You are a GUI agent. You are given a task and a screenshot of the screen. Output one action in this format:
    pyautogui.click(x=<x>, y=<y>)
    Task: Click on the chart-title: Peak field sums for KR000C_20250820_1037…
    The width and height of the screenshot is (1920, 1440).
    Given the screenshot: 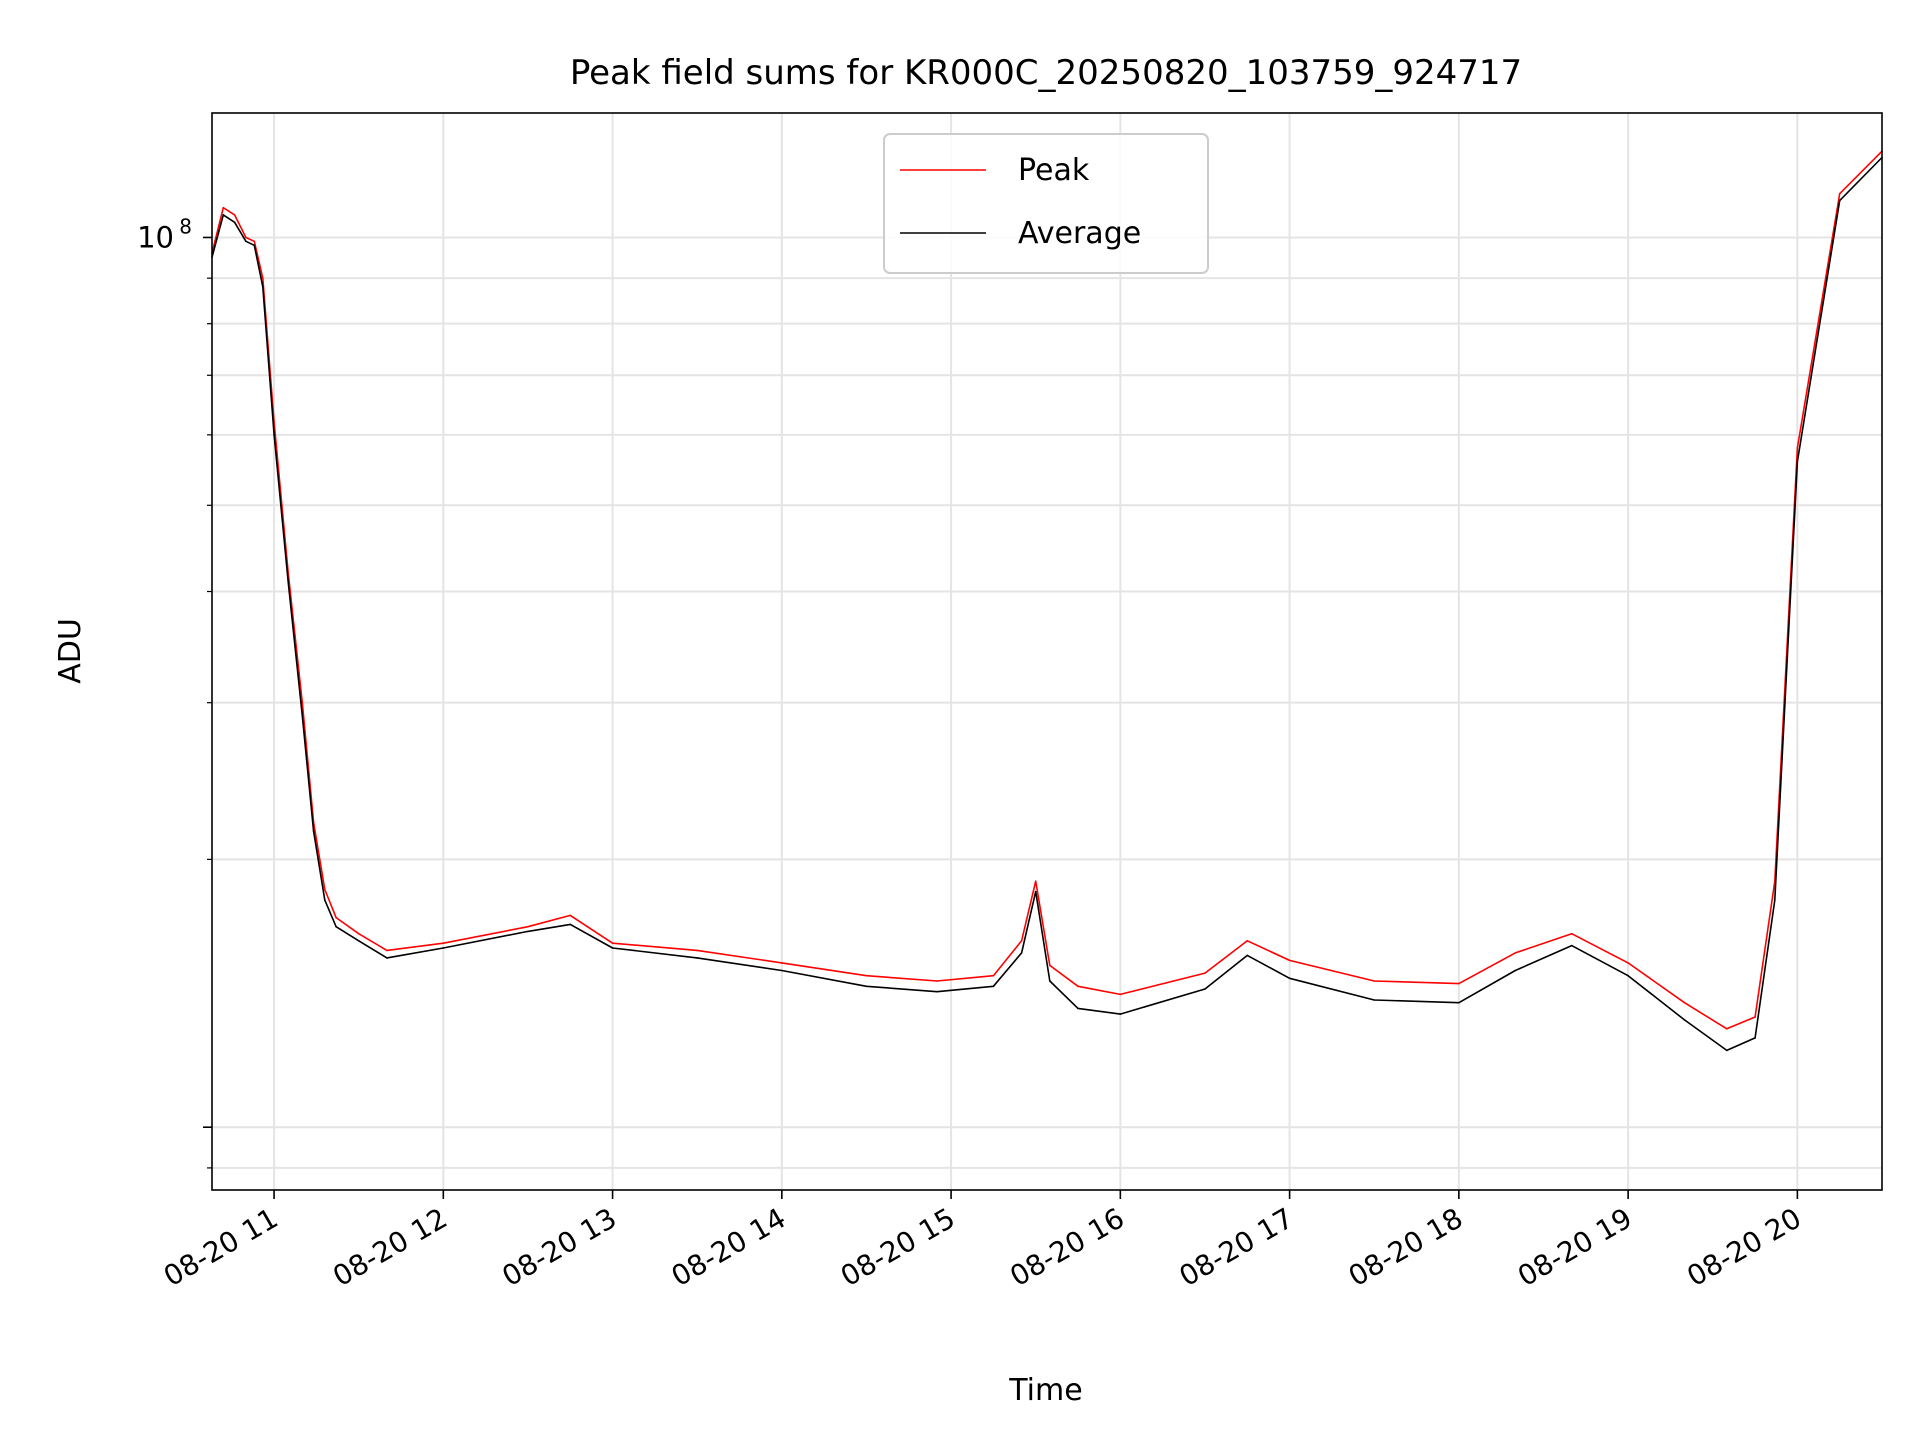 What is the action you would take?
    pyautogui.click(x=1046, y=73)
    